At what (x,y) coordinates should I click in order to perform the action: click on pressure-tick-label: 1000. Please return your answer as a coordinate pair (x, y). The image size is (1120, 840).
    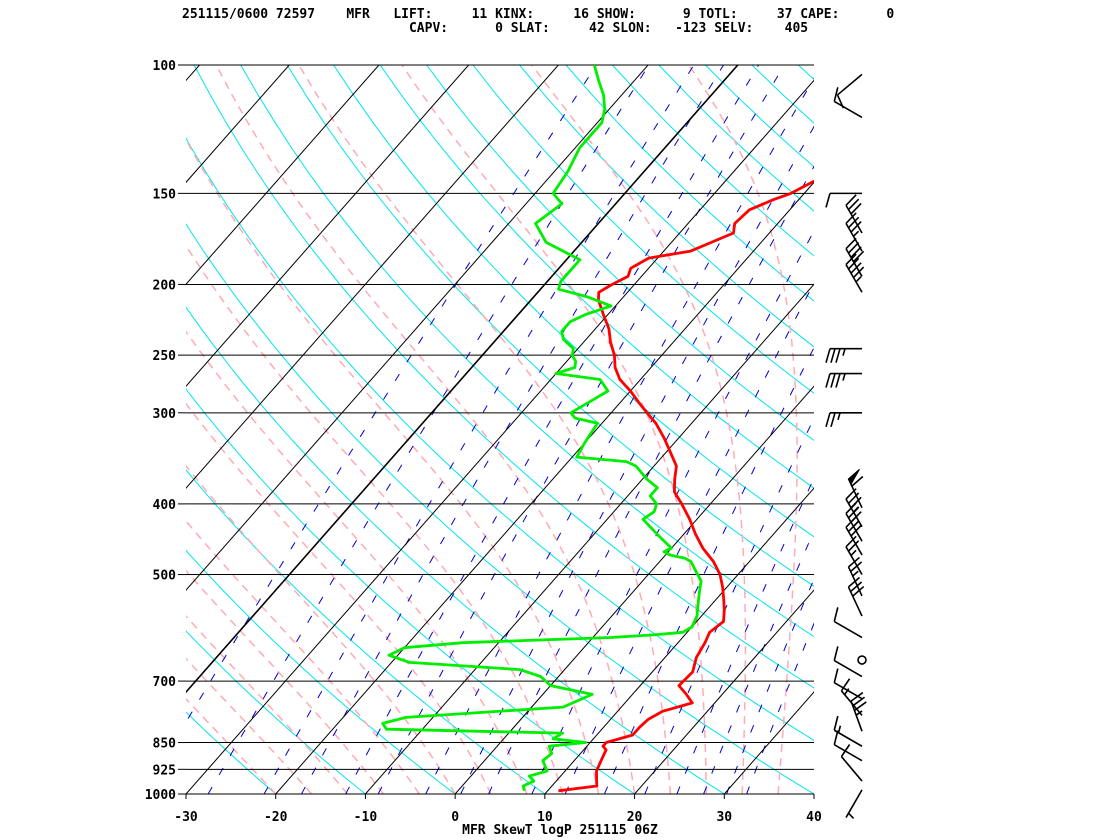
    Looking at the image, I should click on (160, 795).